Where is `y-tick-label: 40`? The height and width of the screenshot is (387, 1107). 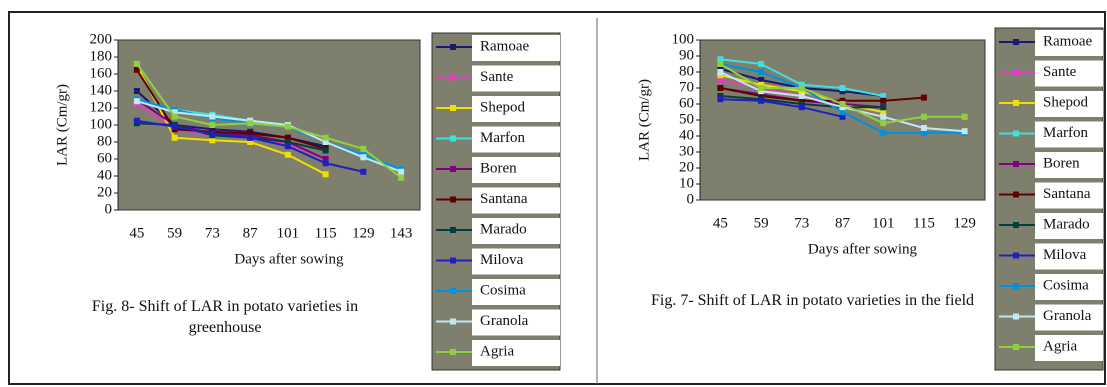 y-tick-label: 40 is located at coordinates (686, 135).